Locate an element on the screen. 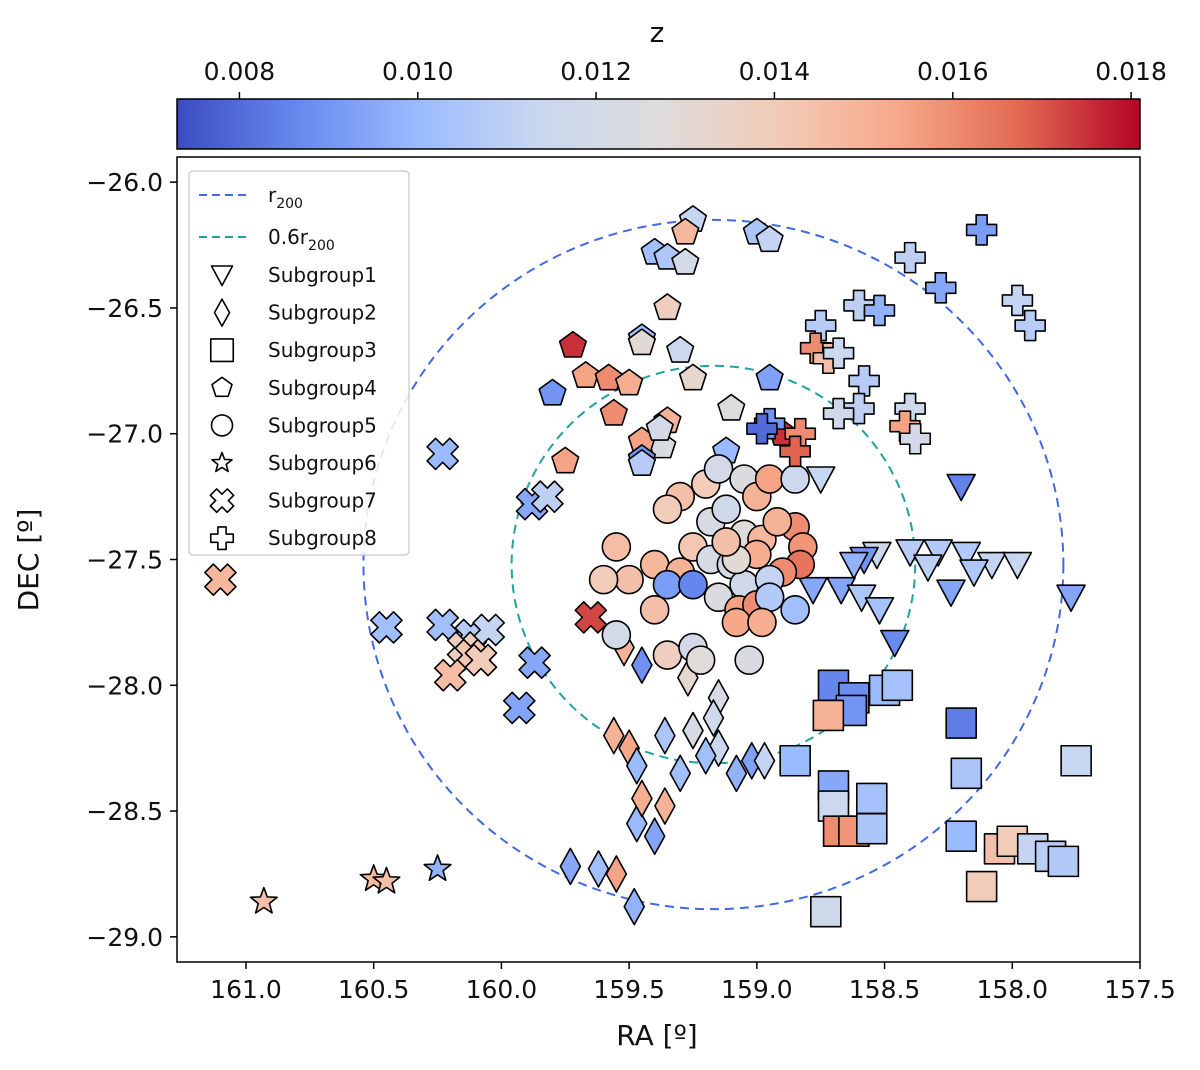  x-tick-label: 160.5 is located at coordinates (374, 989).